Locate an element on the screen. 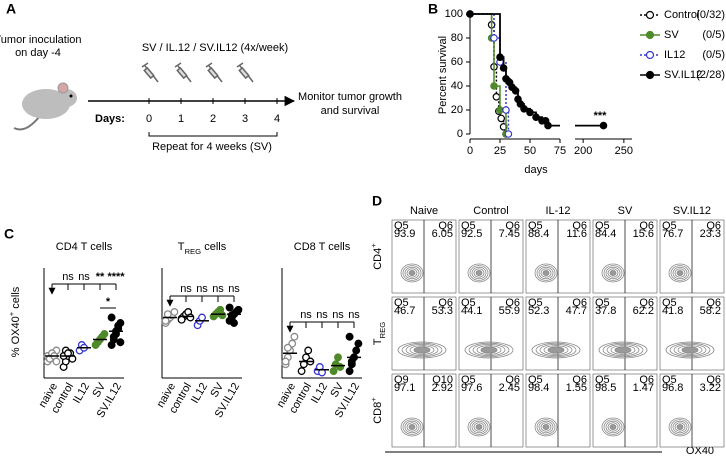  quadrant-value: 7.45 is located at coordinates (509, 234).